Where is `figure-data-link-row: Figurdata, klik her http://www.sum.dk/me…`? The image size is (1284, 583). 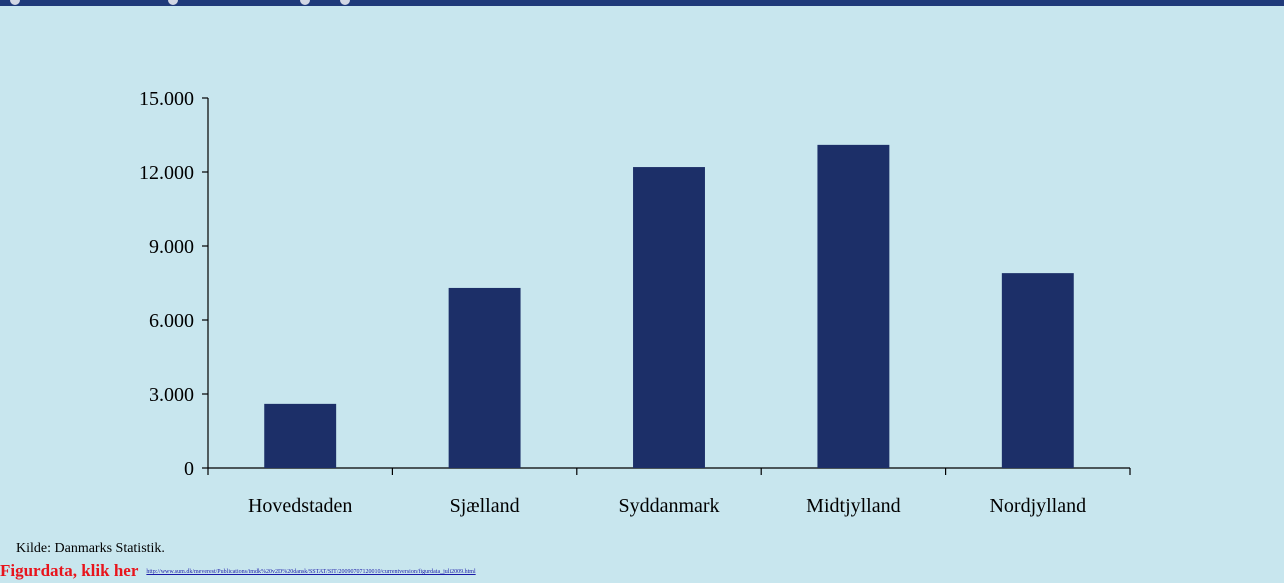 figure-data-link-row: Figurdata, klik her http://www.sum.dk/me… is located at coordinates (238, 572).